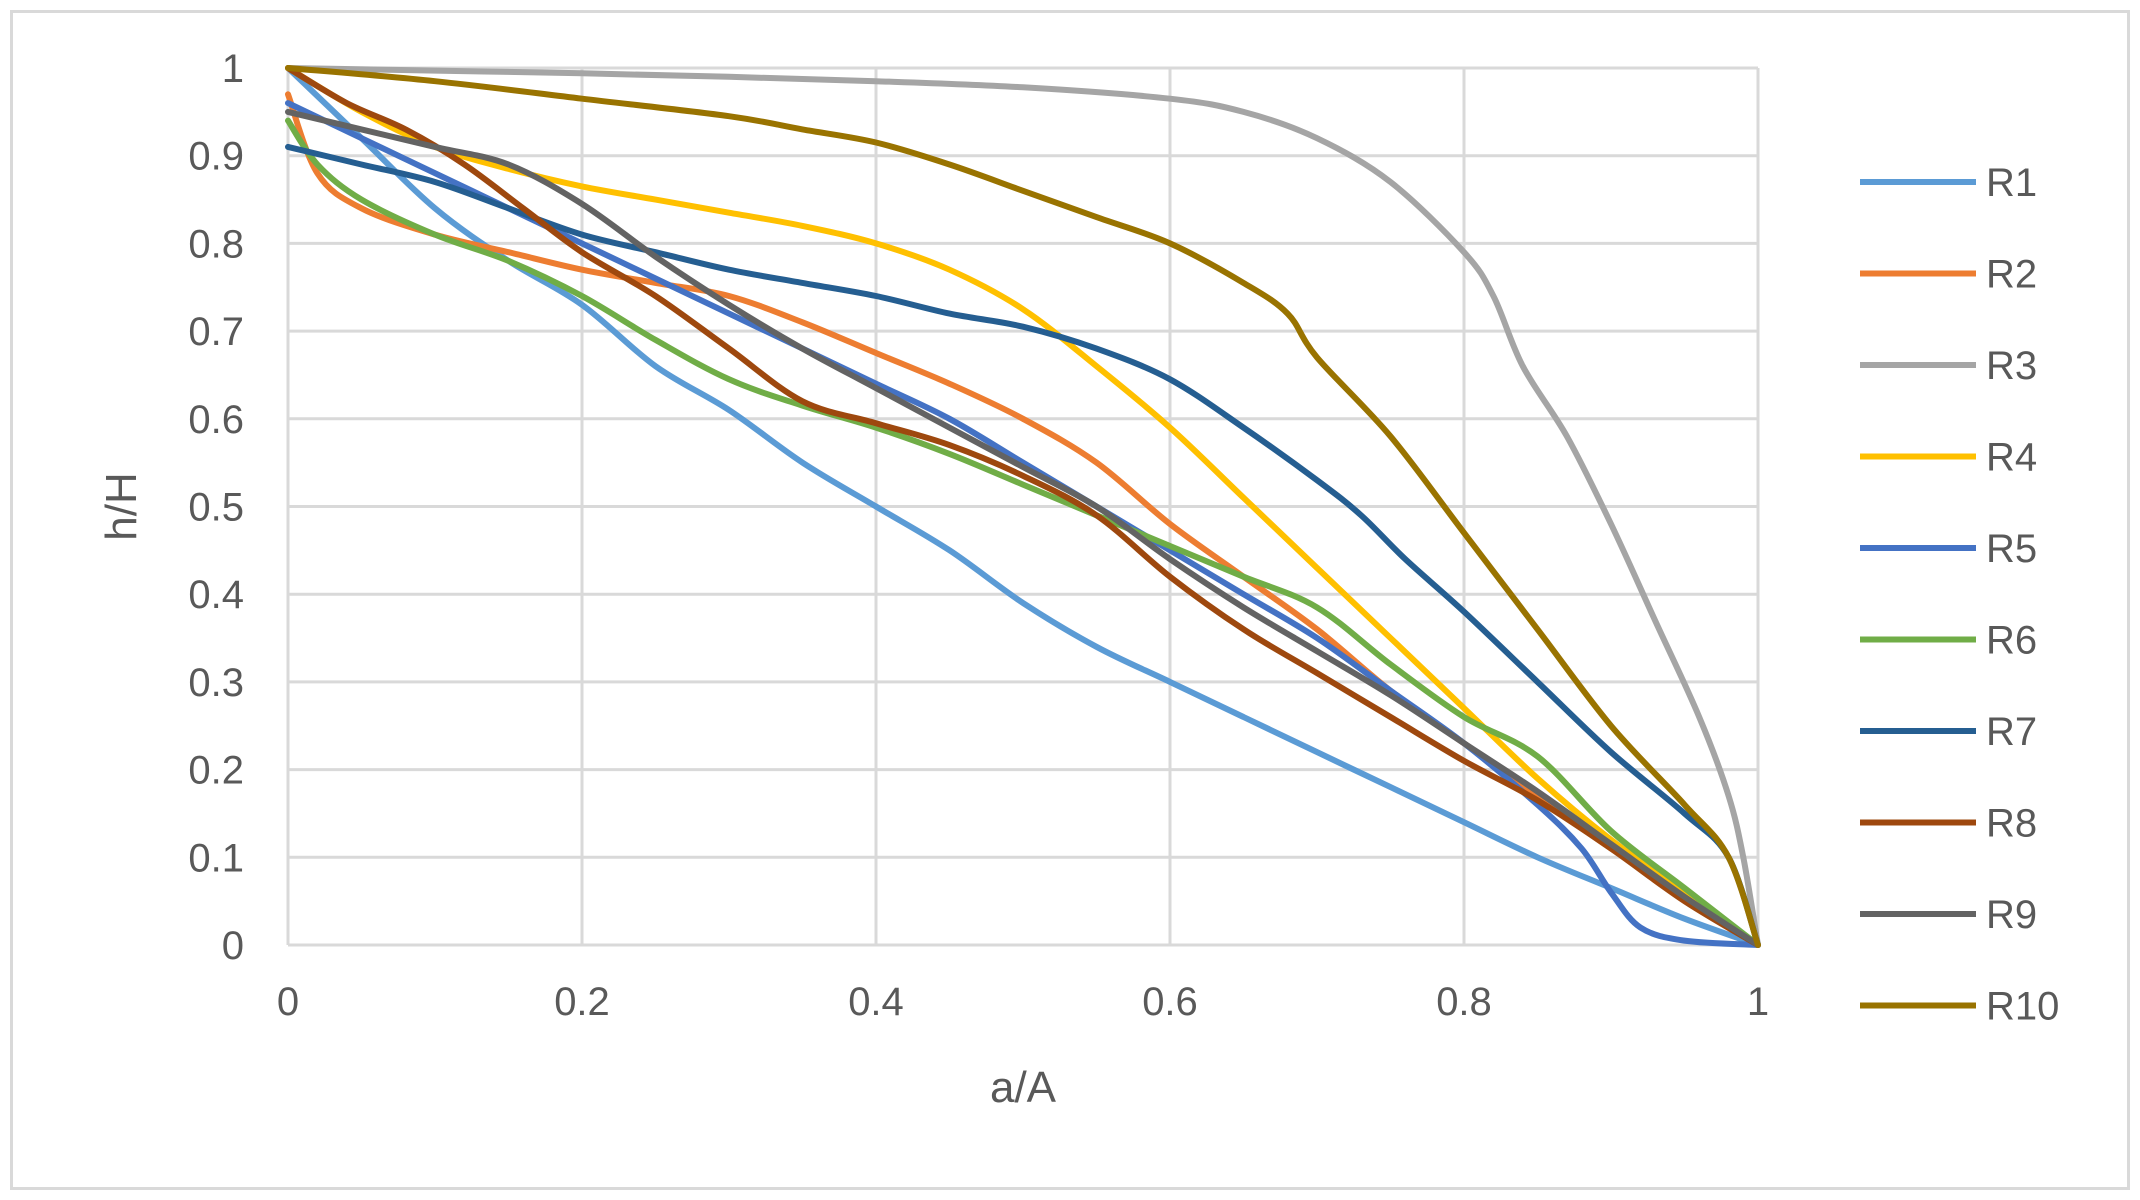  What do you see at coordinates (2011, 549) in the screenshot?
I see `legend-label-r5: R5` at bounding box center [2011, 549].